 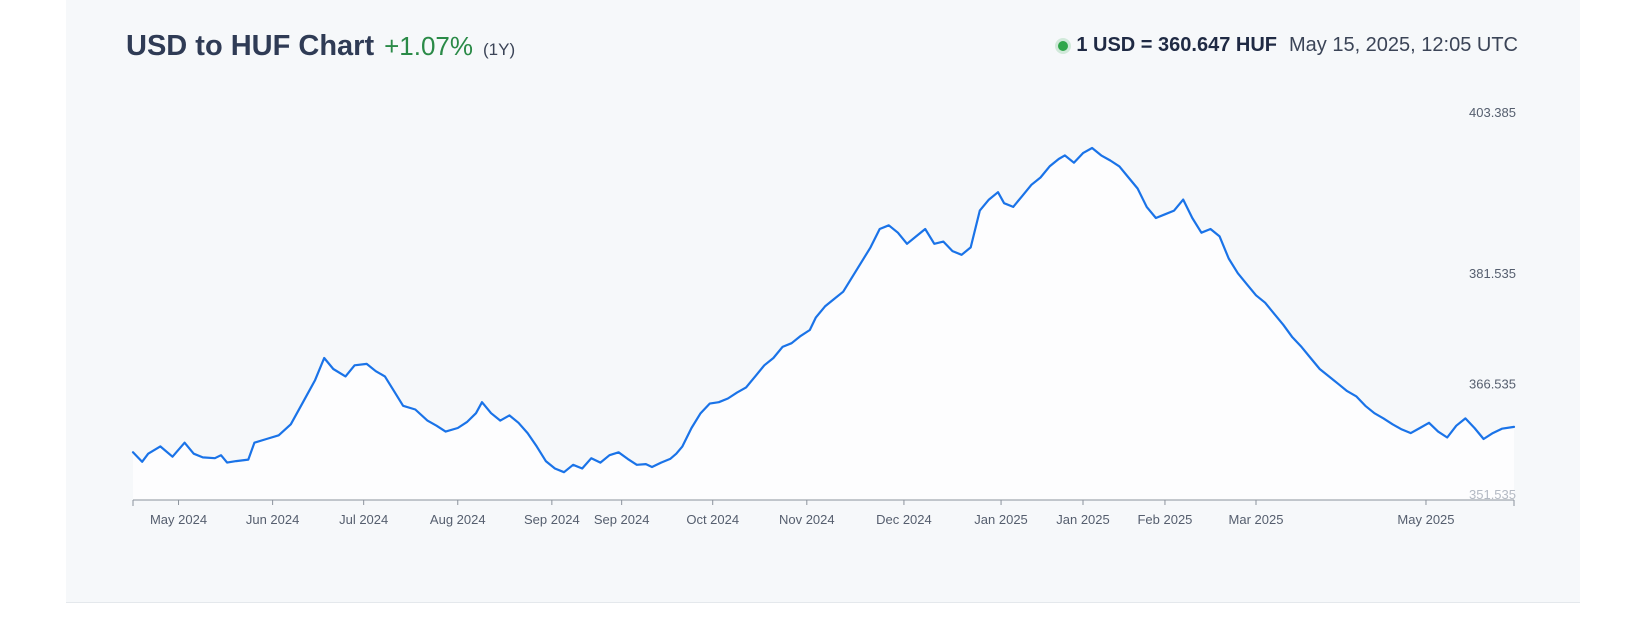 What do you see at coordinates (1256, 519) in the screenshot?
I see `x-tick-label: Mar 2025` at bounding box center [1256, 519].